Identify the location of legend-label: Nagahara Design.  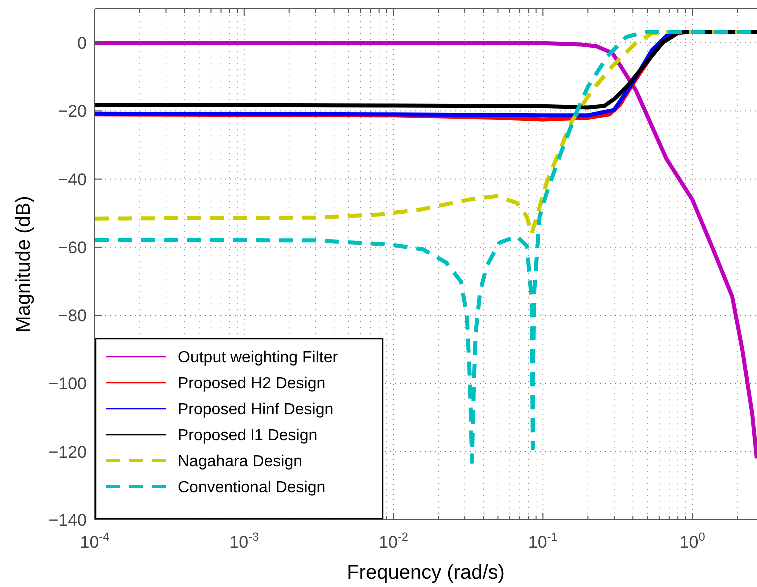
(240, 462).